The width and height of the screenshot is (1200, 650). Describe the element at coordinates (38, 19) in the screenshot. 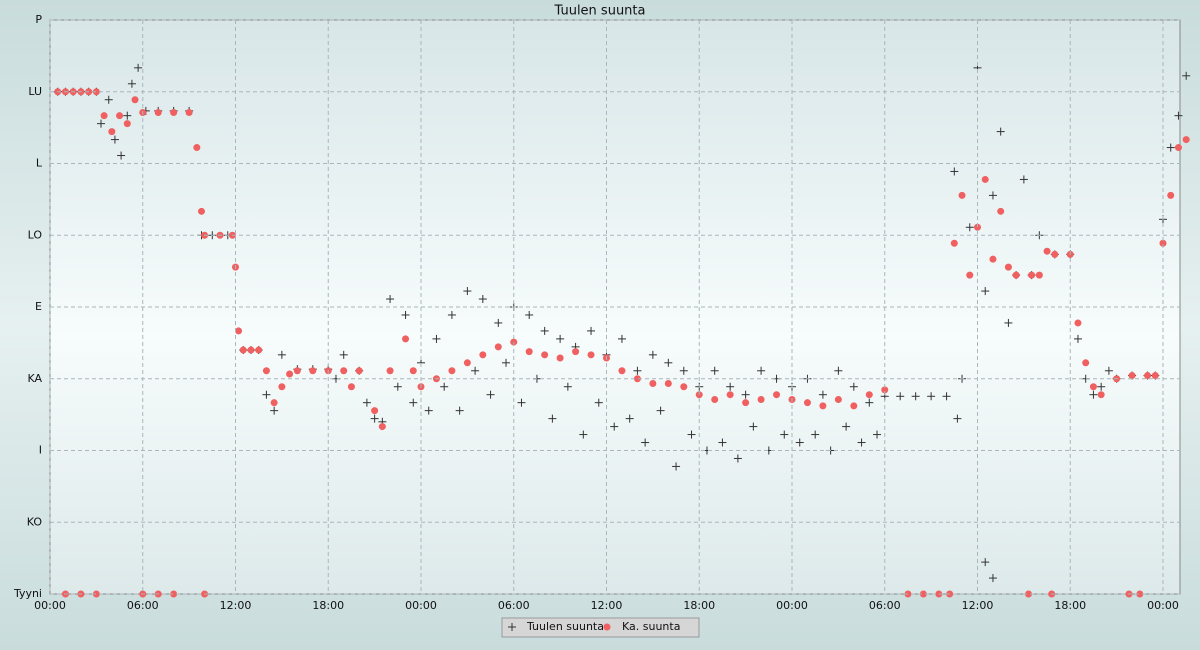

I see `y-tick-label: P` at that location.